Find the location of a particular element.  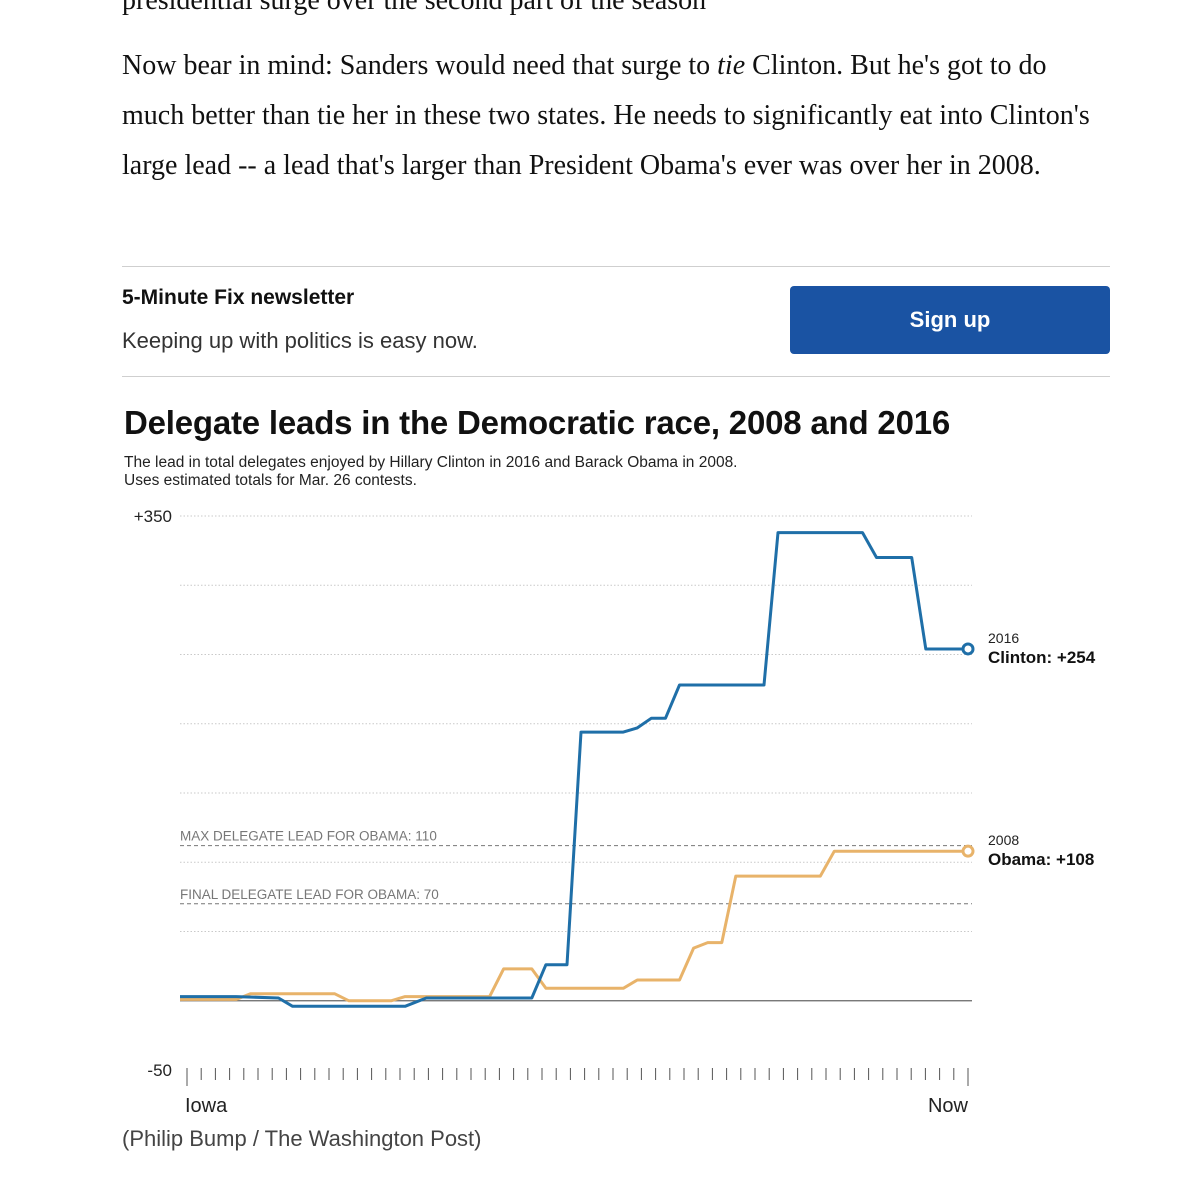

divider-bottom is located at coordinates (616, 376).